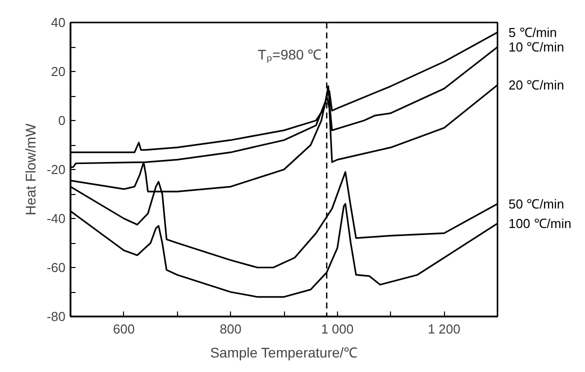 This screenshot has width=585, height=372. Describe the element at coordinates (536, 84) in the screenshot. I see `series-label: 20 ℃/min` at that location.